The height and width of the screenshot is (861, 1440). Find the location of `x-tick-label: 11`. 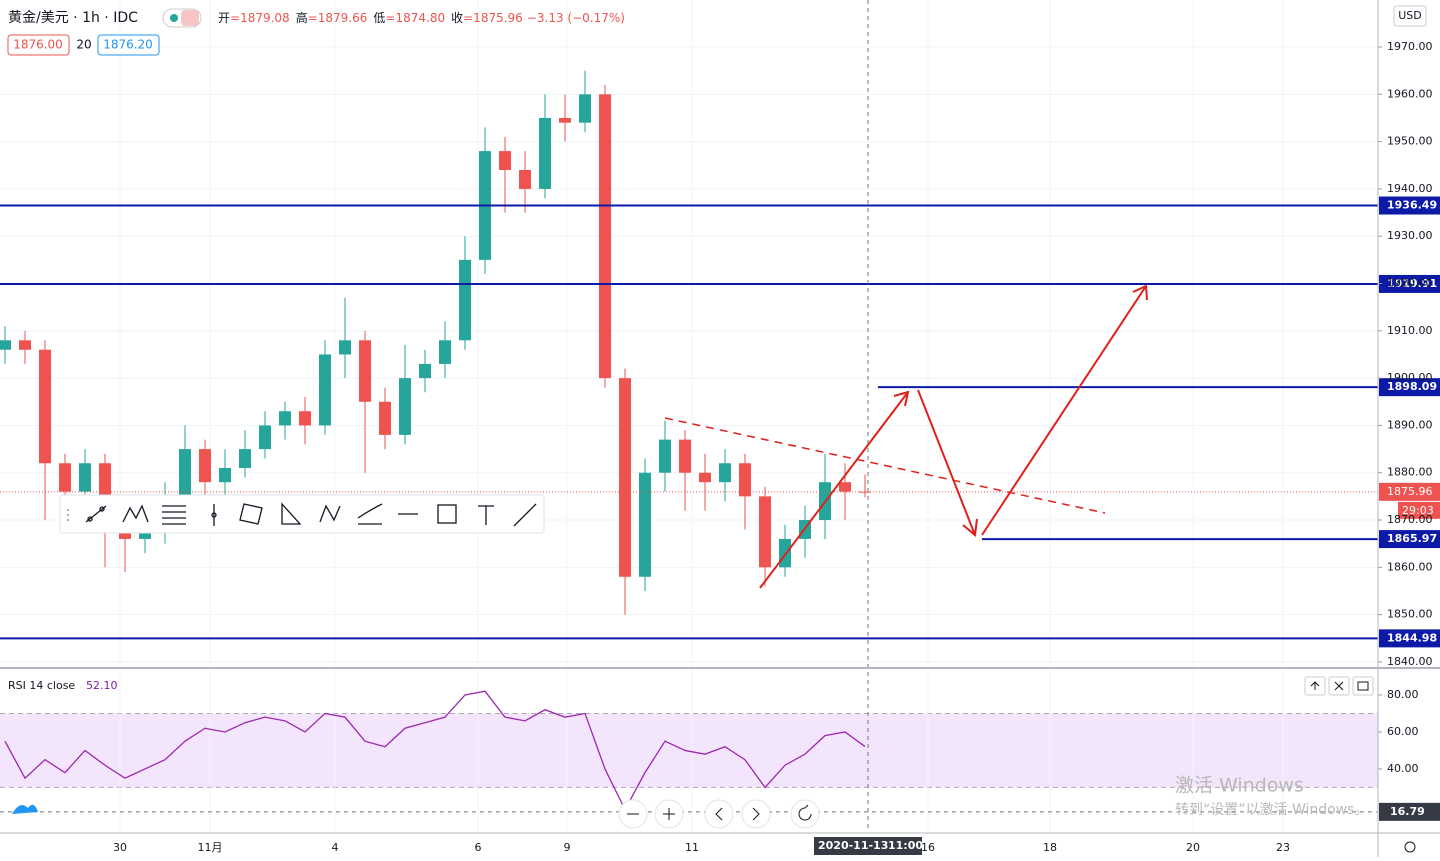

x-tick-label: 11 is located at coordinates (692, 847).